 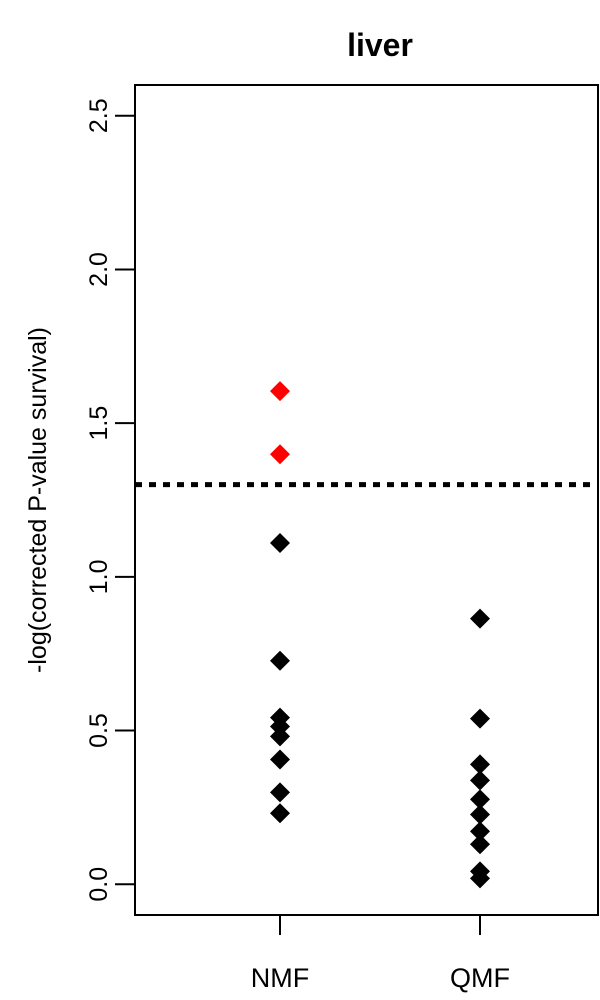 What do you see at coordinates (99, 576) in the screenshot?
I see `y-tick-label: 1.0` at bounding box center [99, 576].